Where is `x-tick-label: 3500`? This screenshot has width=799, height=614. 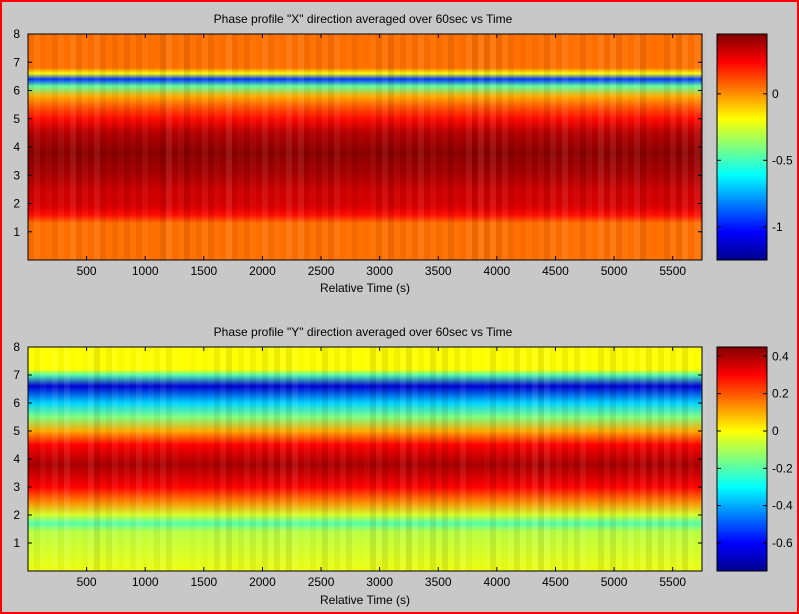 x-tick-label: 3500 is located at coordinates (438, 582).